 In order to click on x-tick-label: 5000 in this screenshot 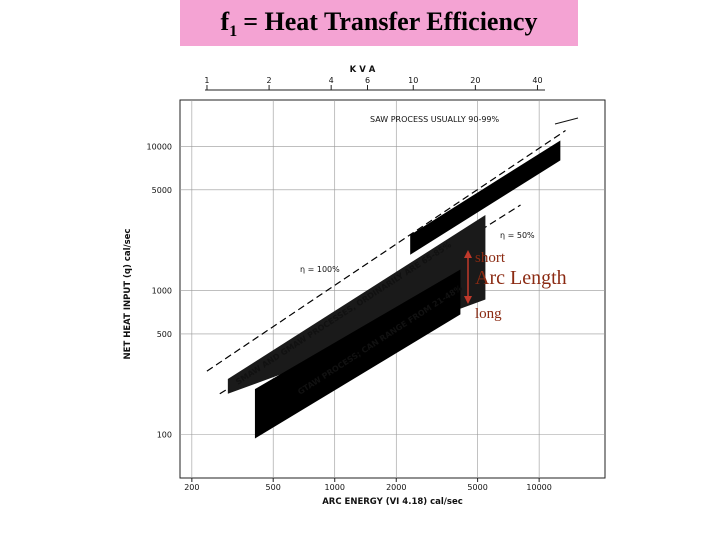, I will do `click(477, 487)`.